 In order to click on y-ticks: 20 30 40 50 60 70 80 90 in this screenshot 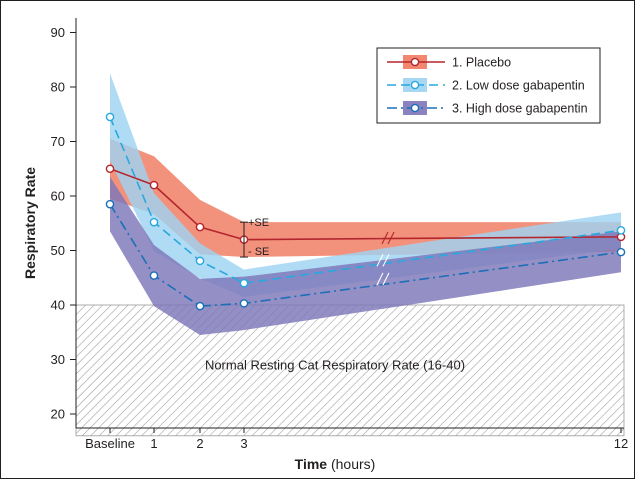, I will do `click(63, 223)`.